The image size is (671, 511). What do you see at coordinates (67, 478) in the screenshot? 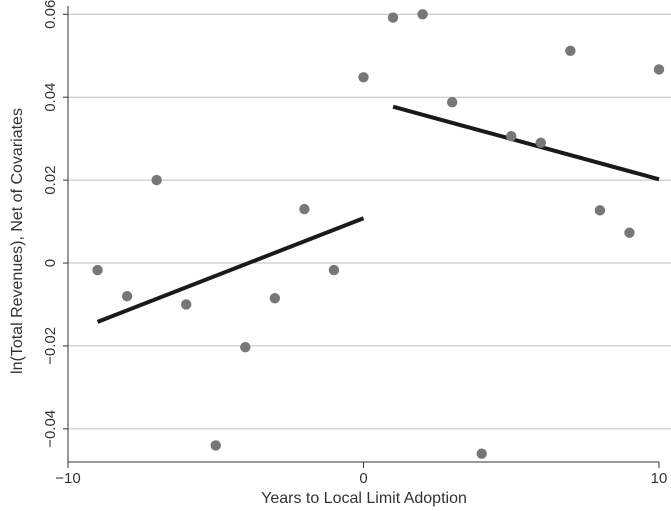
I see `x-tick-label: −10` at bounding box center [67, 478].